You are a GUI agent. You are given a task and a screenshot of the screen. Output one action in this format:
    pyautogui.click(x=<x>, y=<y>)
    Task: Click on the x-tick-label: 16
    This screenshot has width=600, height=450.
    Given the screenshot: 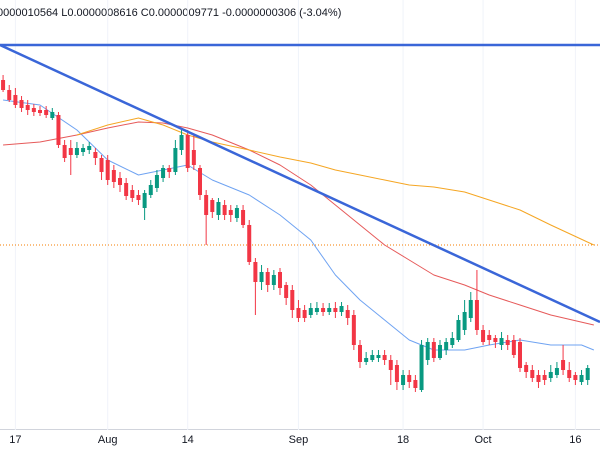 What is the action you would take?
    pyautogui.click(x=575, y=440)
    